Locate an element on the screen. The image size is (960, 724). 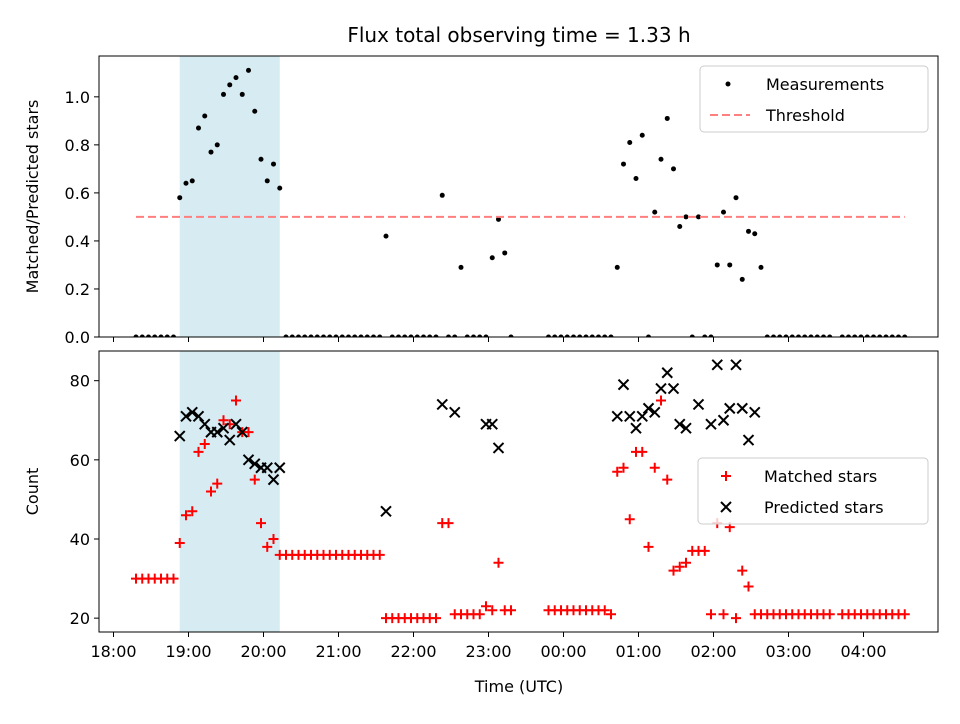
y-tick-label: 60 is located at coordinates (80, 460).